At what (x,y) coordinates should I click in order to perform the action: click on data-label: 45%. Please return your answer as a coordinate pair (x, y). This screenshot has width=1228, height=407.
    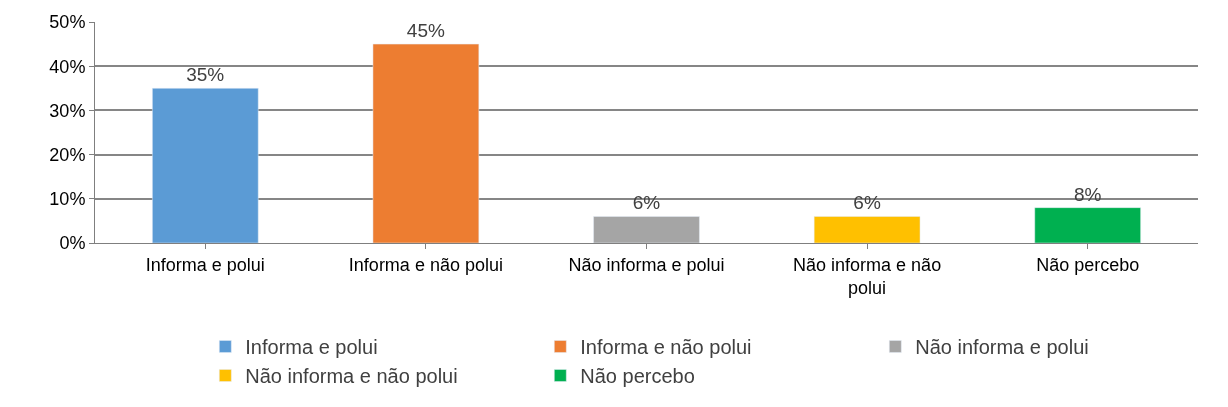
    Looking at the image, I should click on (425, 31).